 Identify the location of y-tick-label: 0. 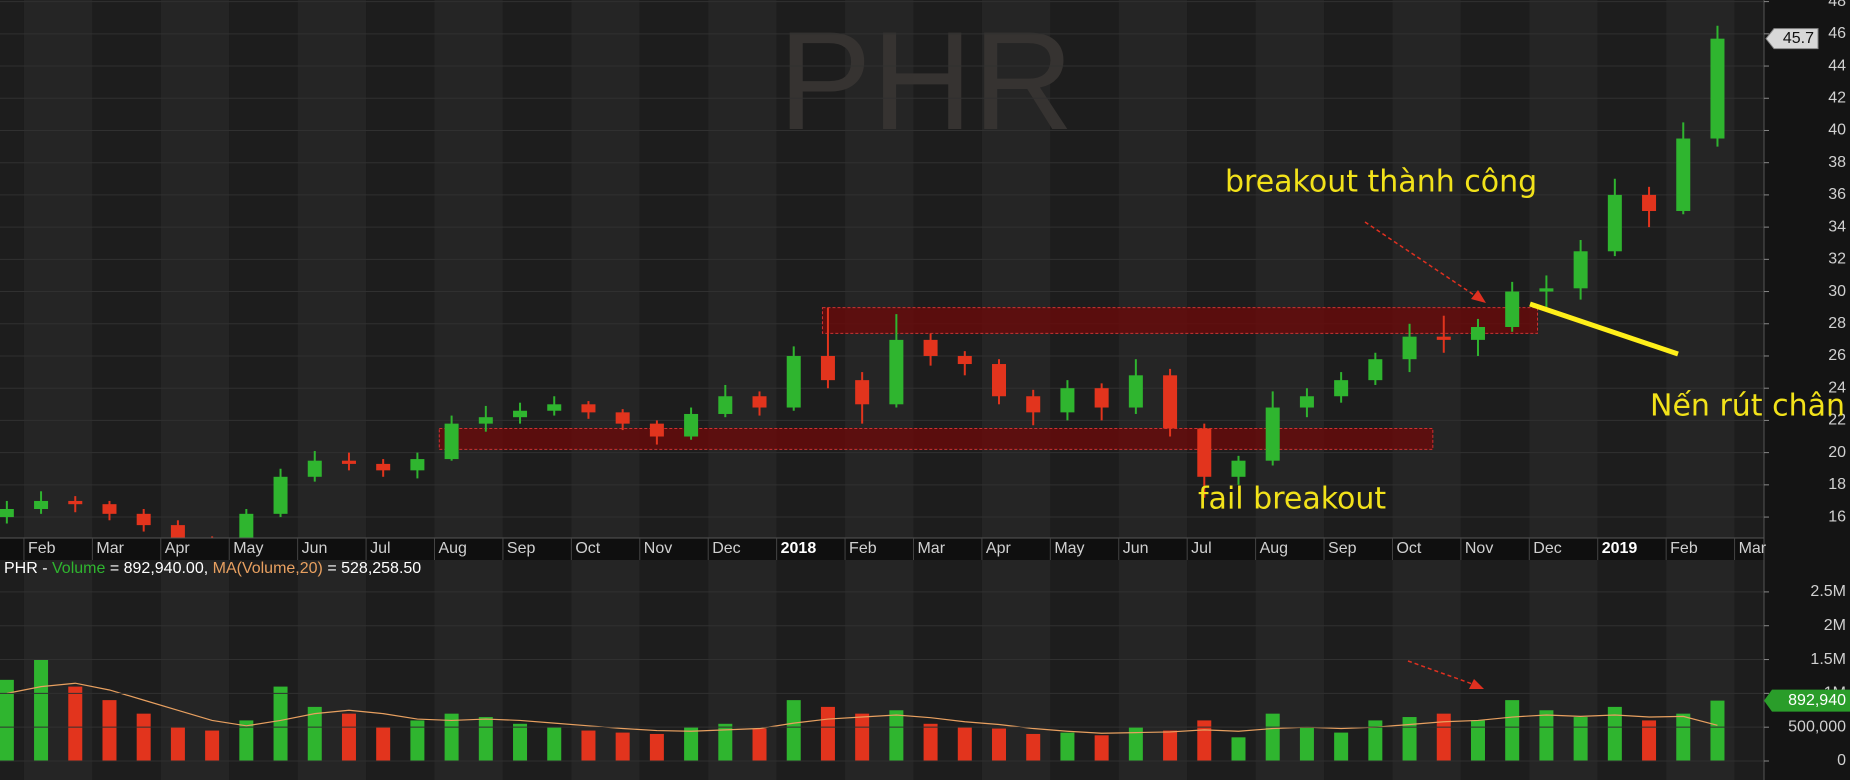
(1841, 760).